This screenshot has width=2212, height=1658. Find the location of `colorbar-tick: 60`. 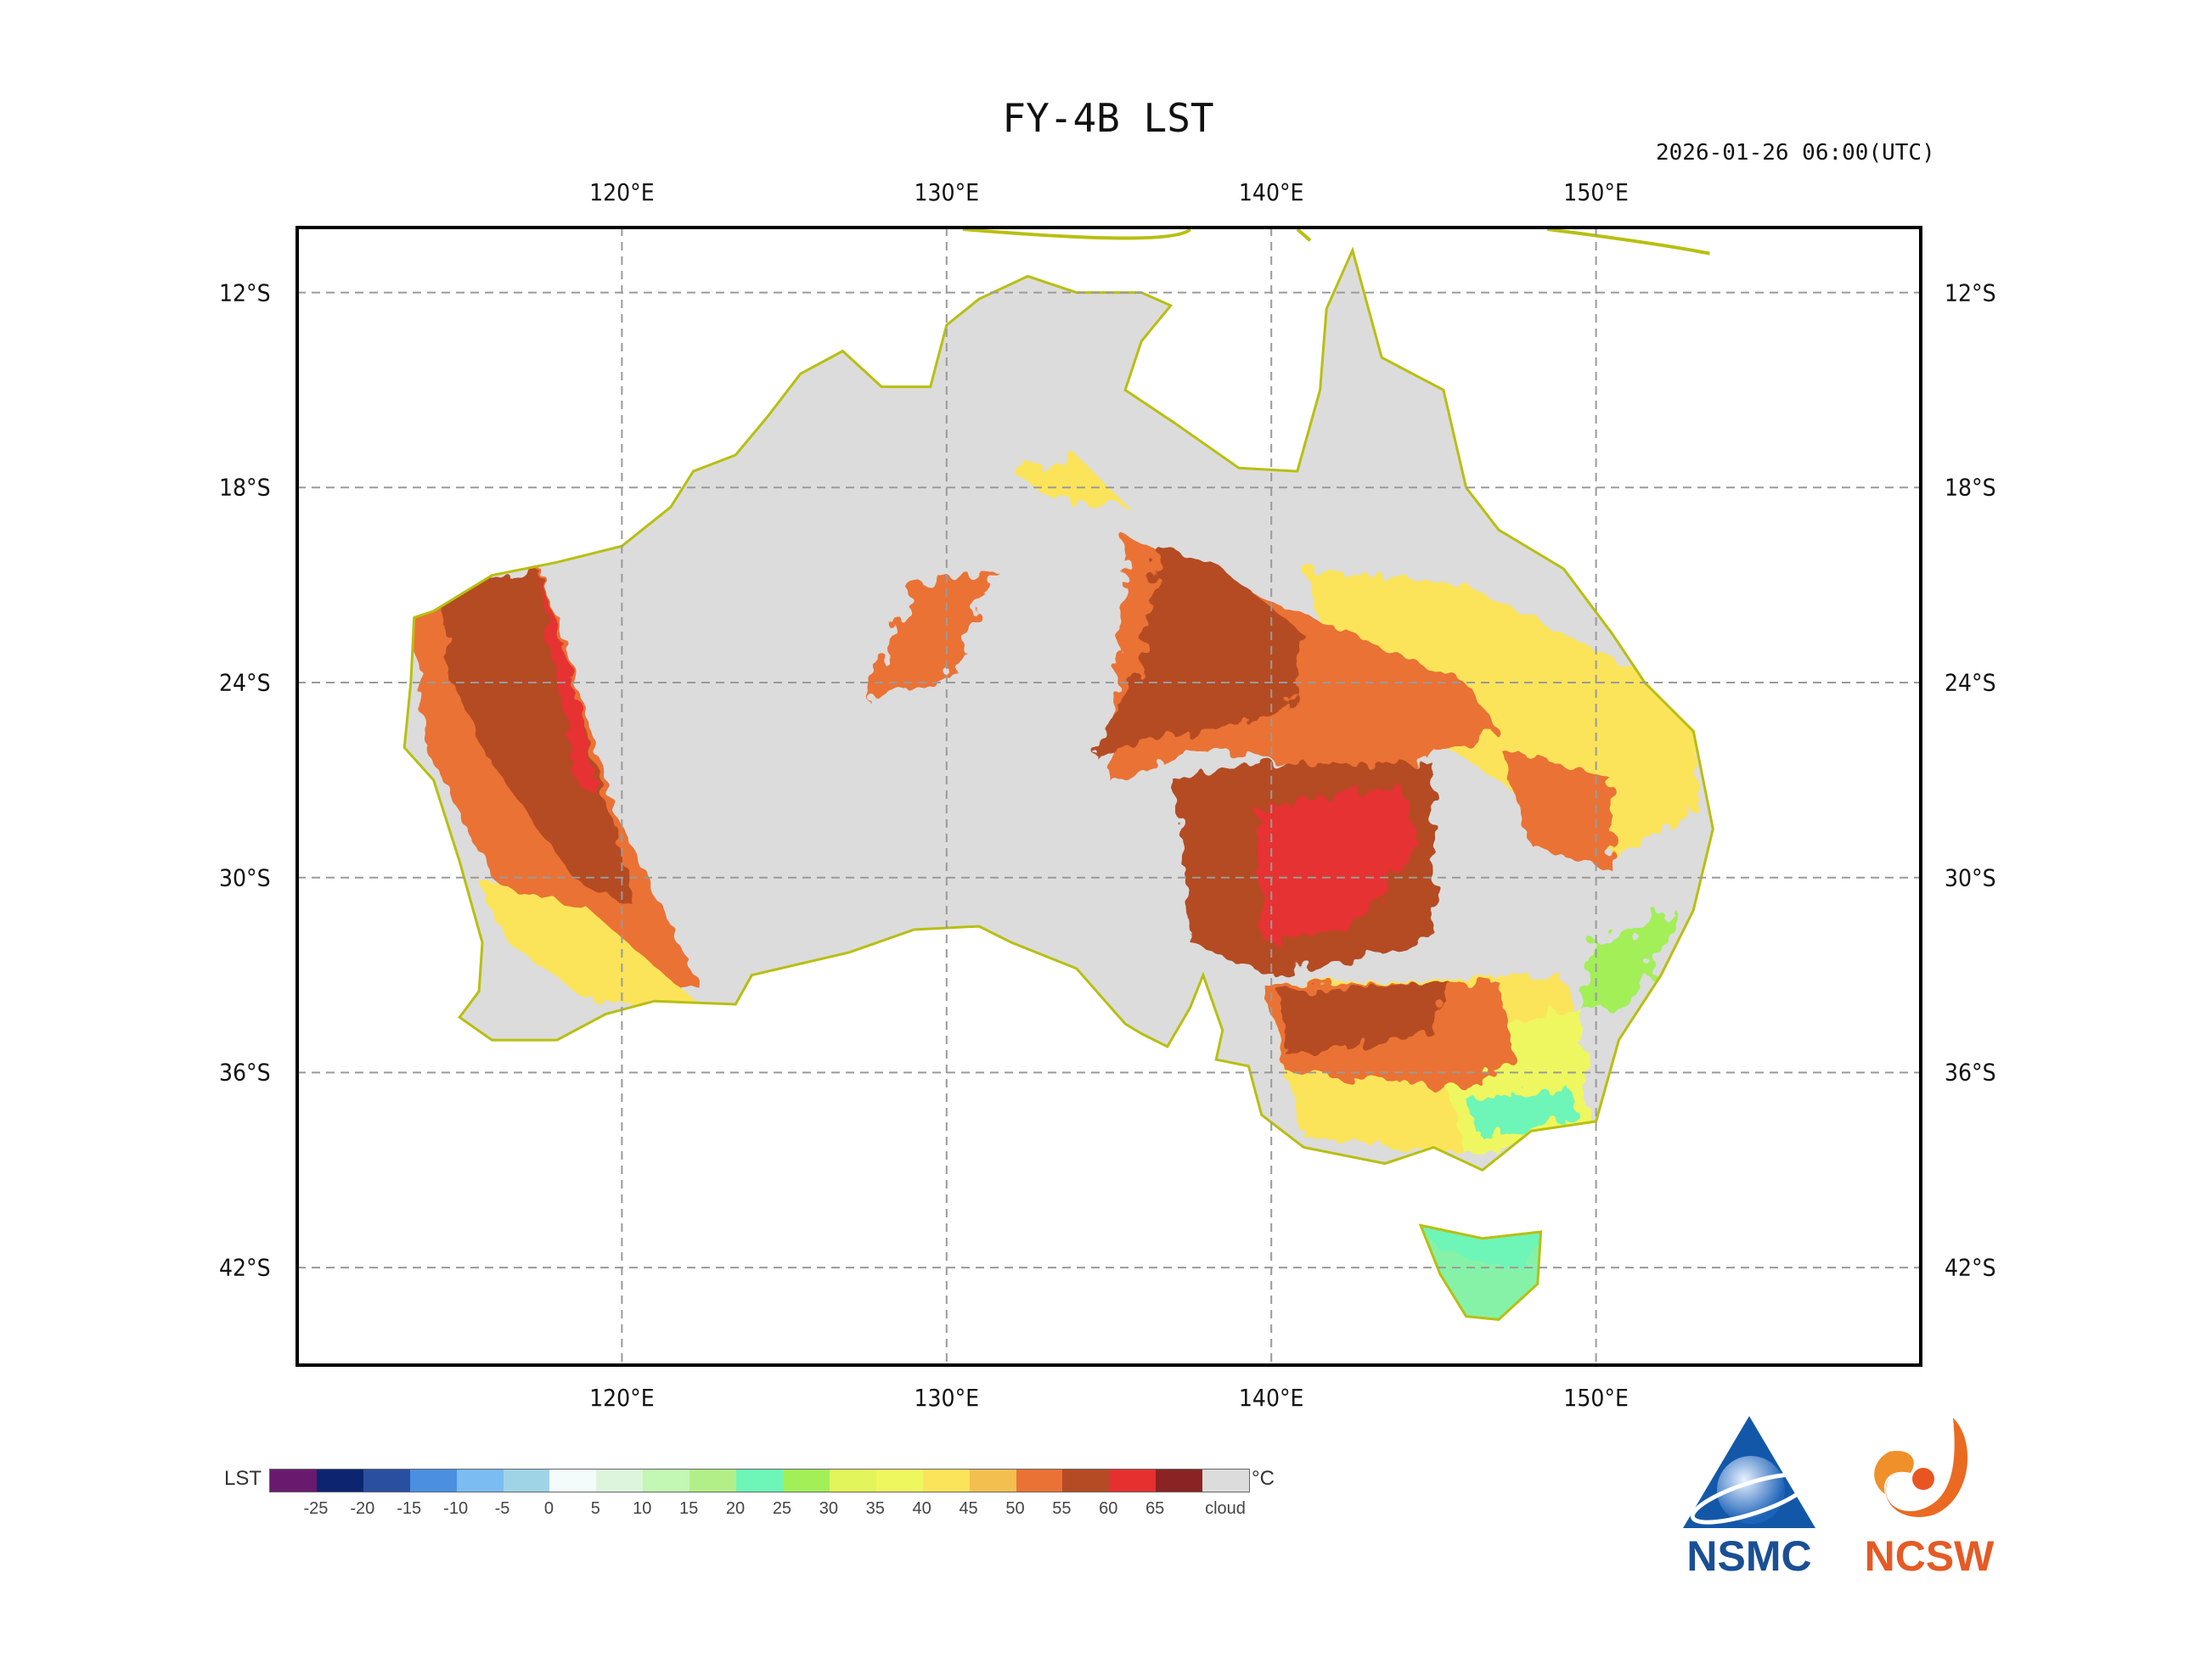

colorbar-tick: 60 is located at coordinates (1108, 1508).